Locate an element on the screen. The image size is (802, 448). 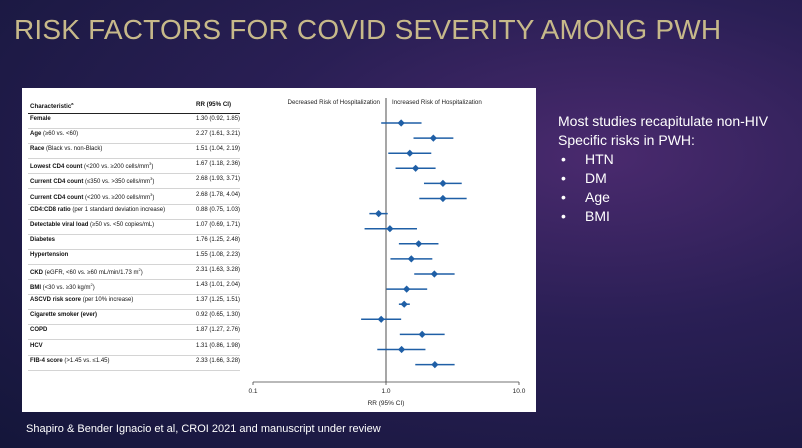
row-label: CD4:CD8 ratio is located at coordinates (50, 209).